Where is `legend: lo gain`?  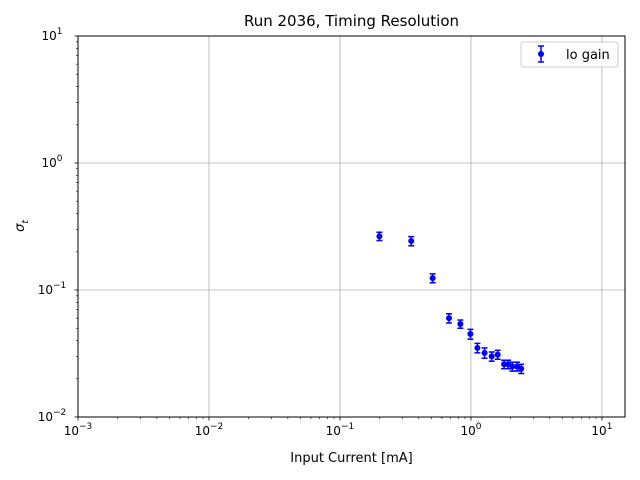
legend: lo gain is located at coordinates (569, 54).